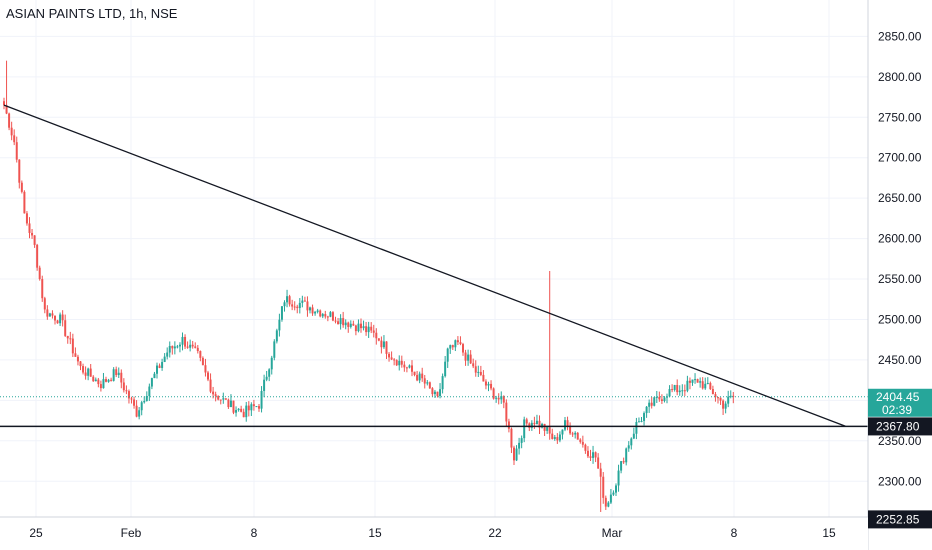  I want to click on price-tick-label: 2500.00, so click(900, 319).